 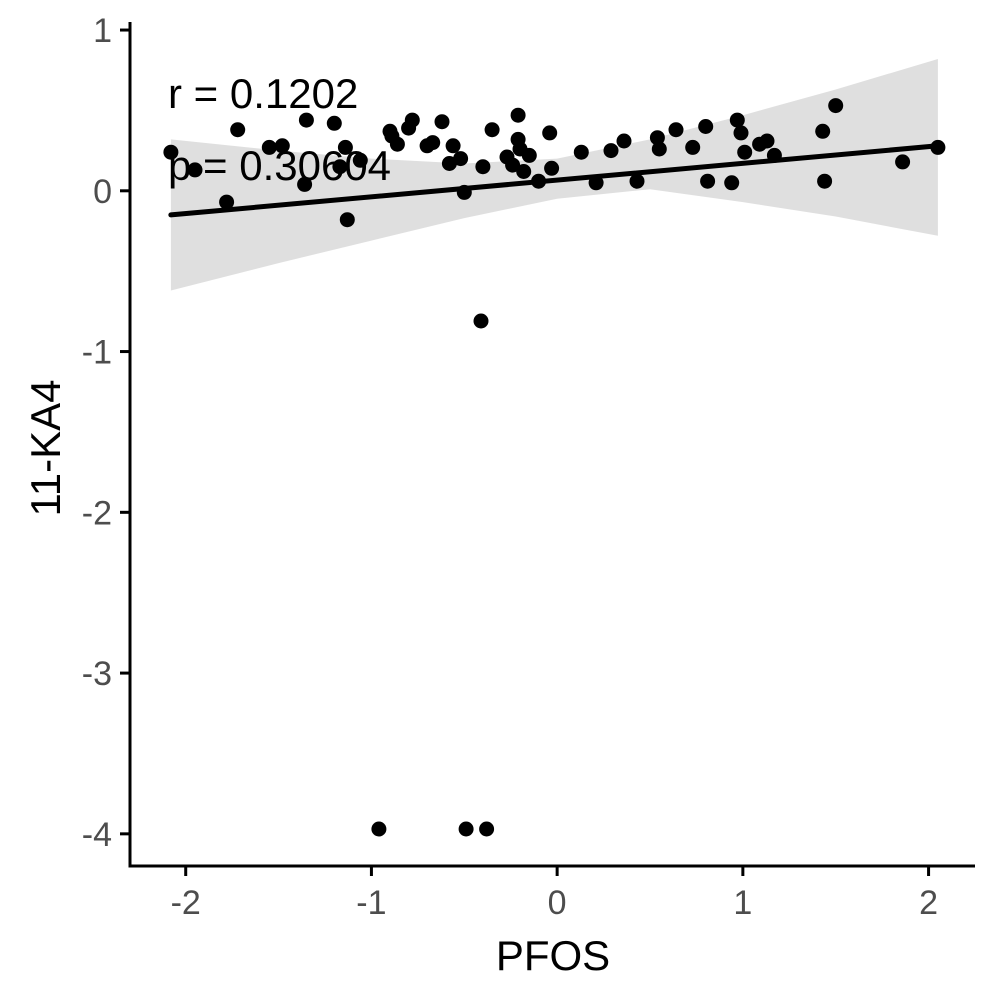 I want to click on x-tick-label: -1, so click(x=371, y=903).